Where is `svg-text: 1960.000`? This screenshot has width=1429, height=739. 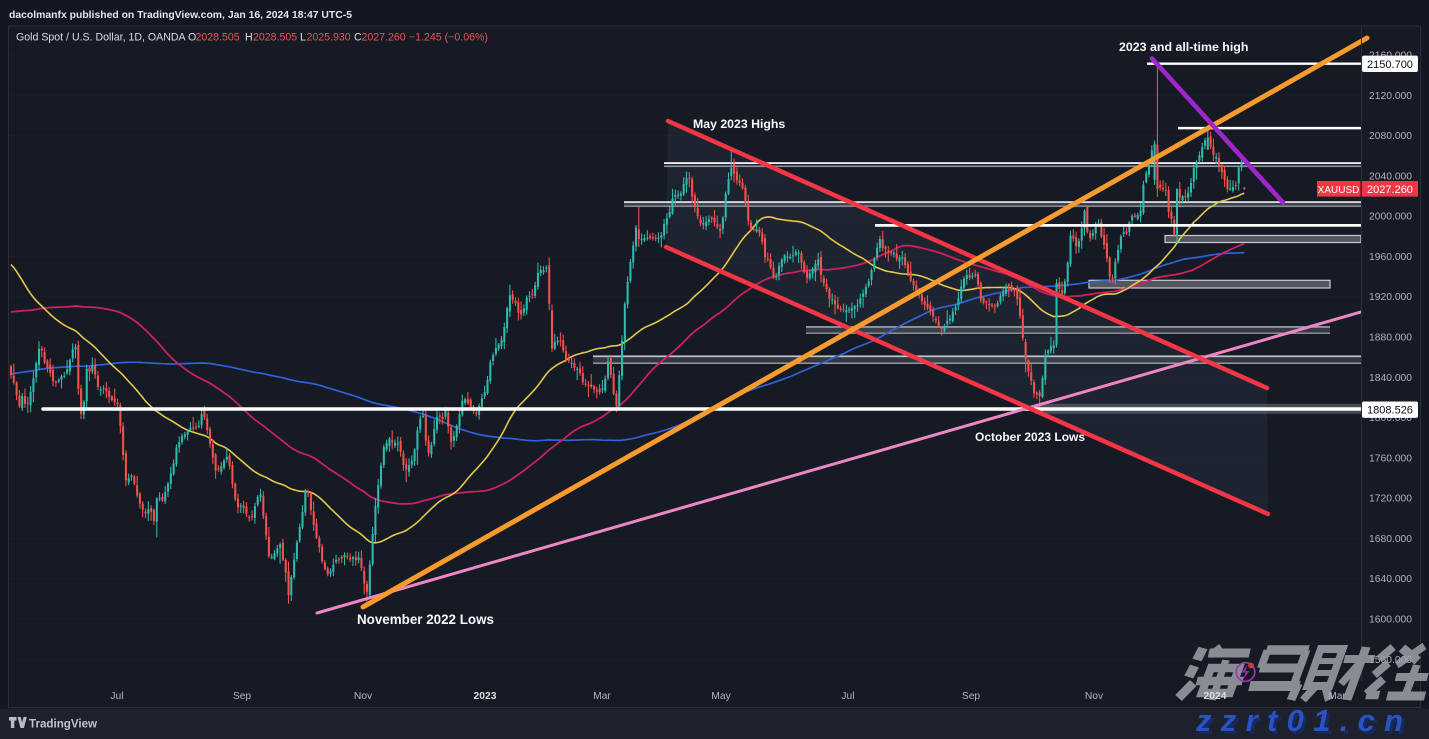 svg-text: 1960.000 is located at coordinates (1390, 257).